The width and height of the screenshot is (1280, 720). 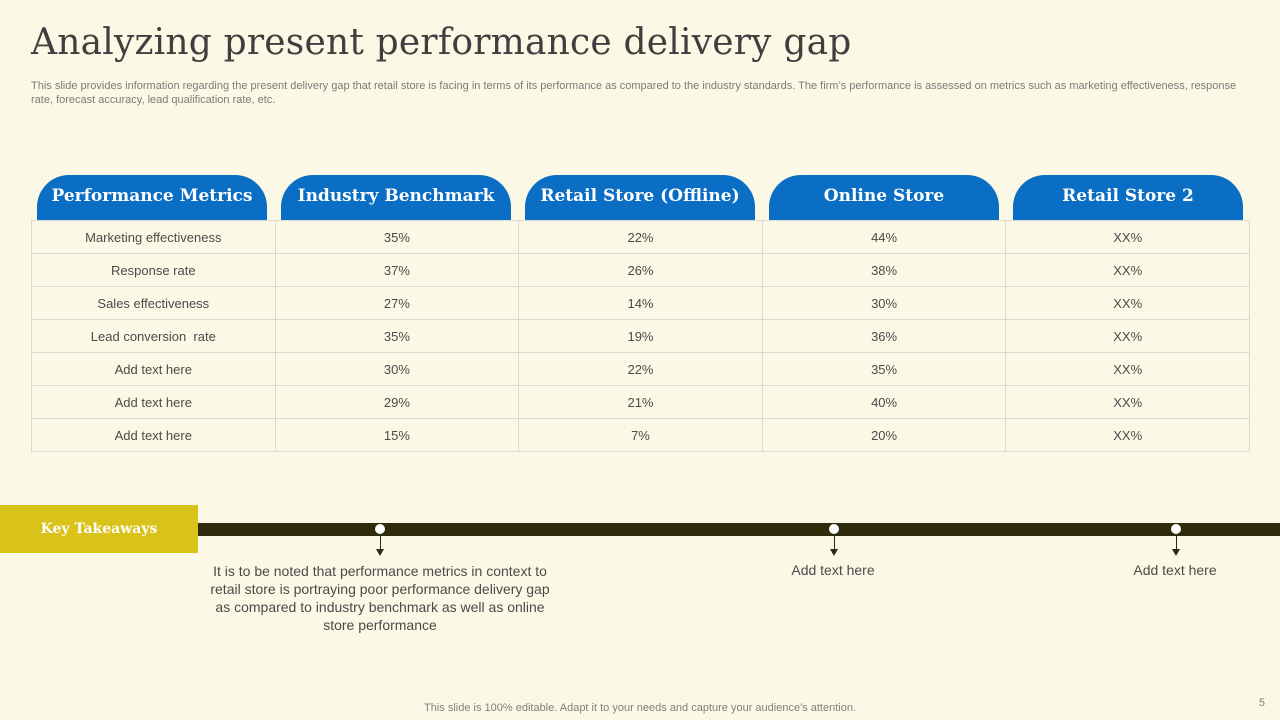 I want to click on table-cell: 29%, so click(x=397, y=402).